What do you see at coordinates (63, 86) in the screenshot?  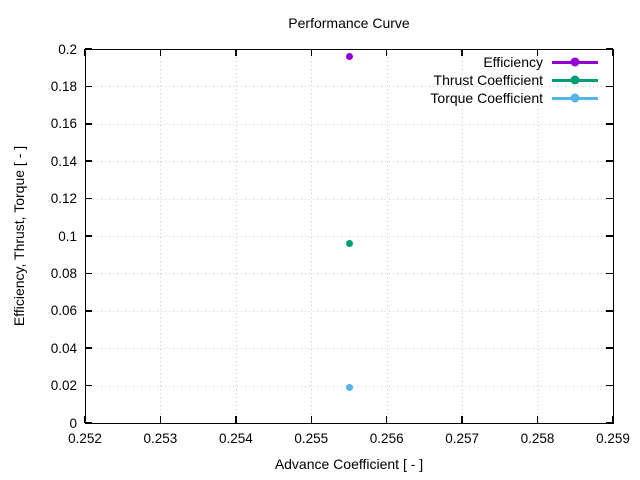 I see `y-tick-label: 0.18` at bounding box center [63, 86].